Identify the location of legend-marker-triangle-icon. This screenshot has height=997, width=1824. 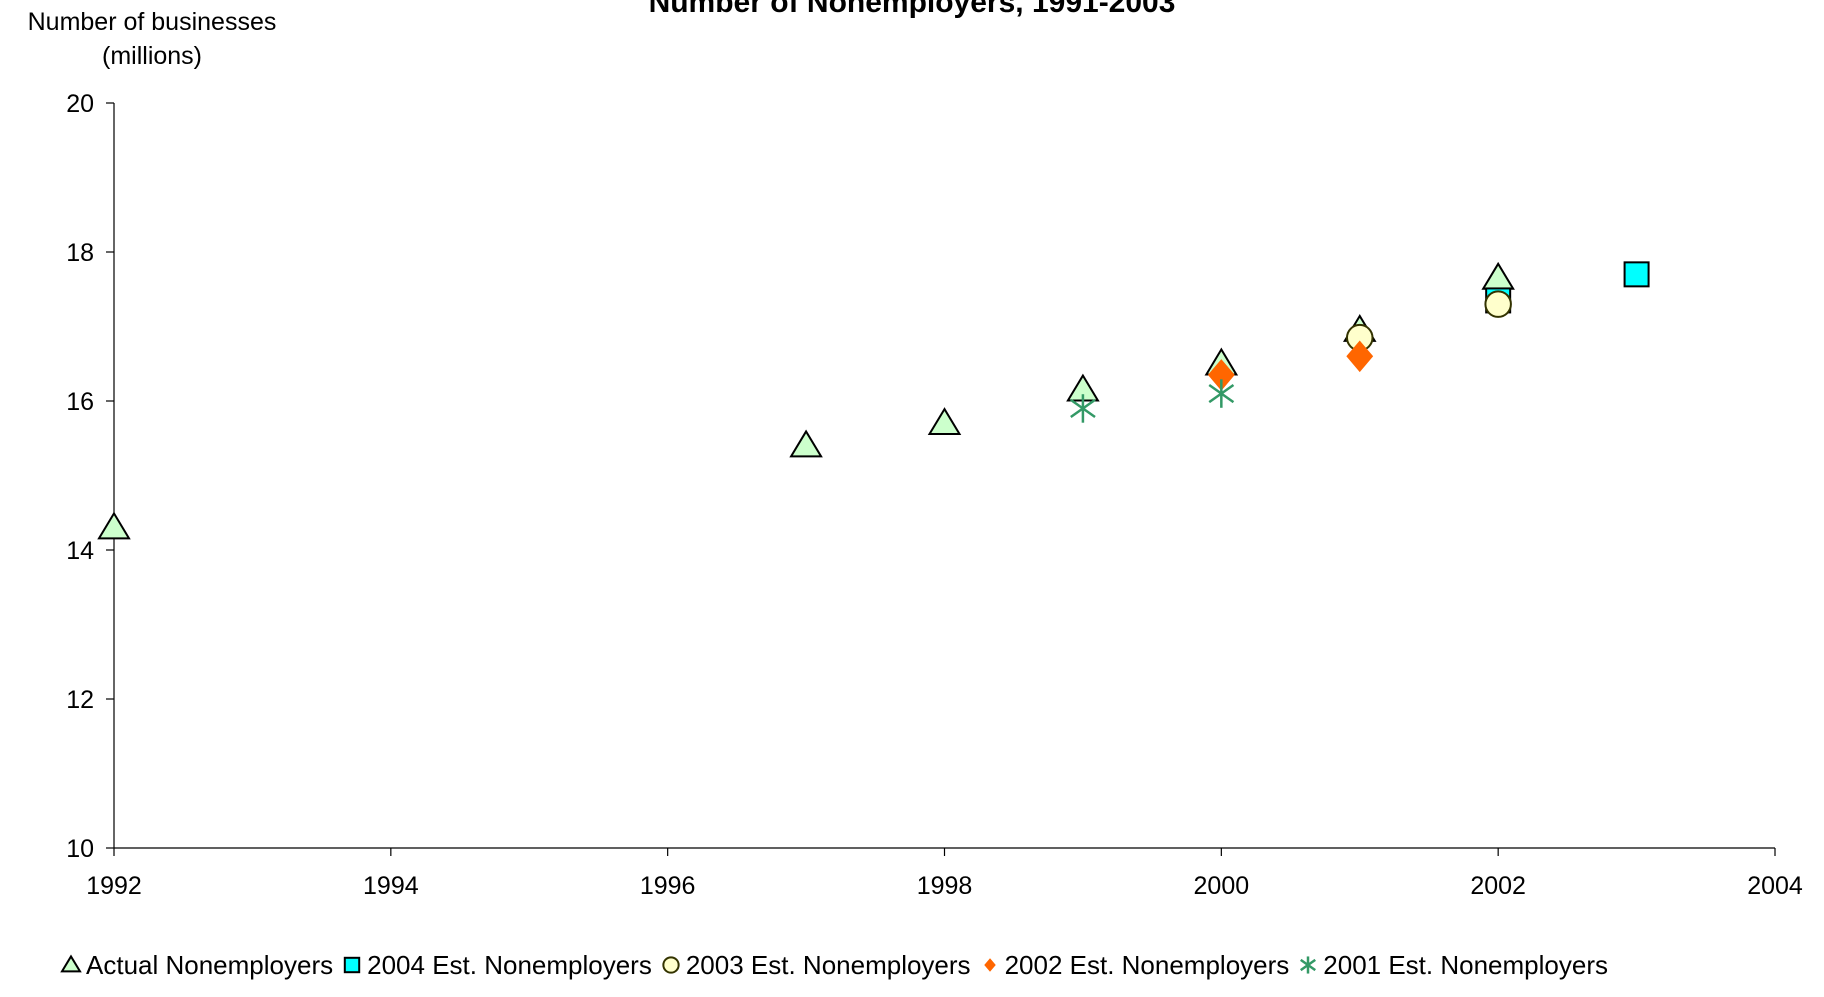
(71, 963).